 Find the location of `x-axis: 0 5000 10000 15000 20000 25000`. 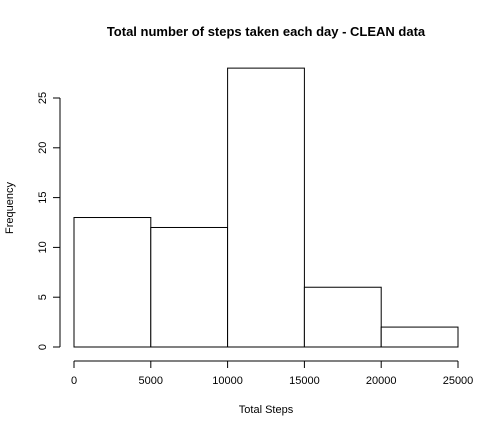

x-axis: 0 5000 10000 15000 20000 25000 is located at coordinates (272, 373).